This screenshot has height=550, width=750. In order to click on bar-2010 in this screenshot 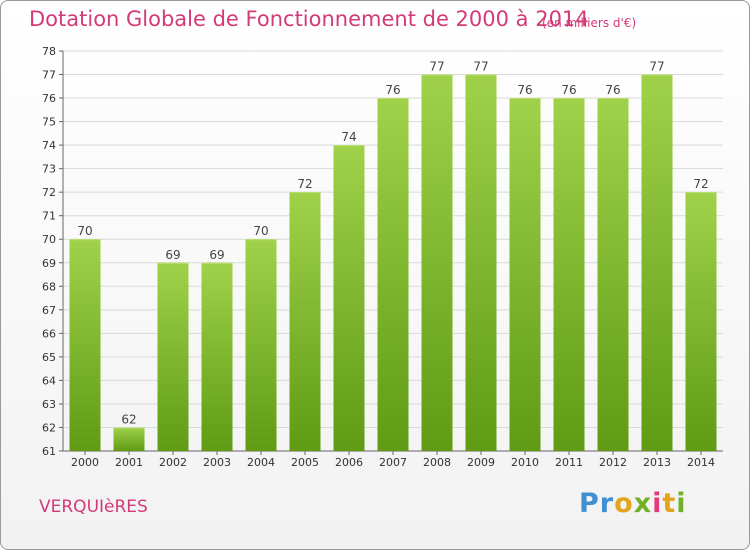, I will do `click(525, 274)`.